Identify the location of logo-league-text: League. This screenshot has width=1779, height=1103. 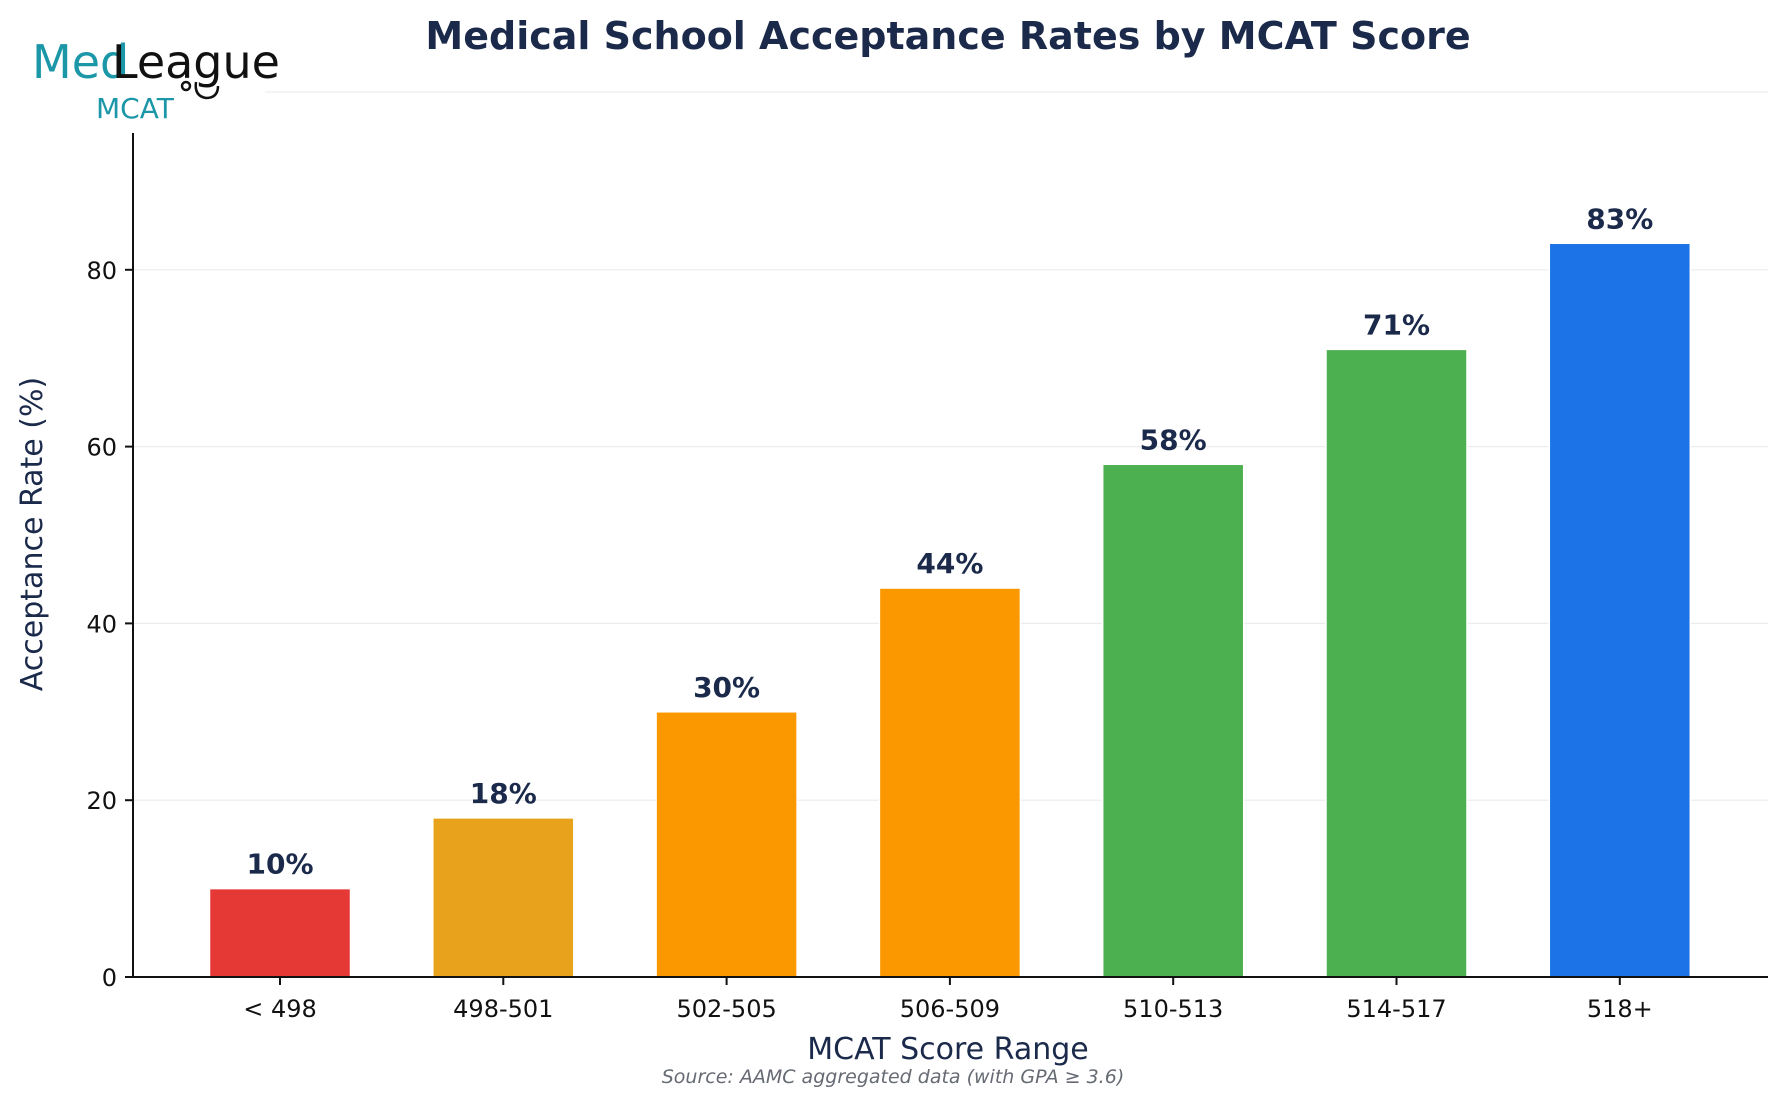
(196, 62).